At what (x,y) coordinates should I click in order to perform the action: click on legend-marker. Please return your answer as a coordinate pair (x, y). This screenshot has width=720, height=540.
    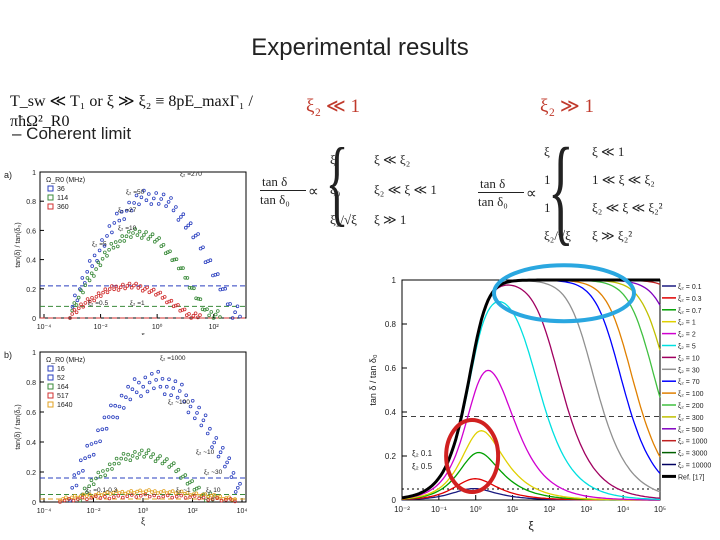
    Looking at the image, I should click on (50, 377).